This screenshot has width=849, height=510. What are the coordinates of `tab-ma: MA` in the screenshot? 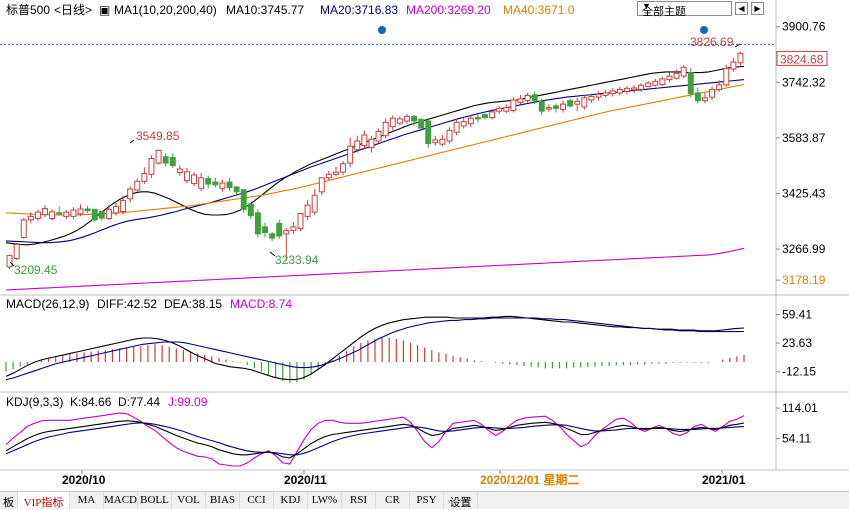 It's located at (87, 500).